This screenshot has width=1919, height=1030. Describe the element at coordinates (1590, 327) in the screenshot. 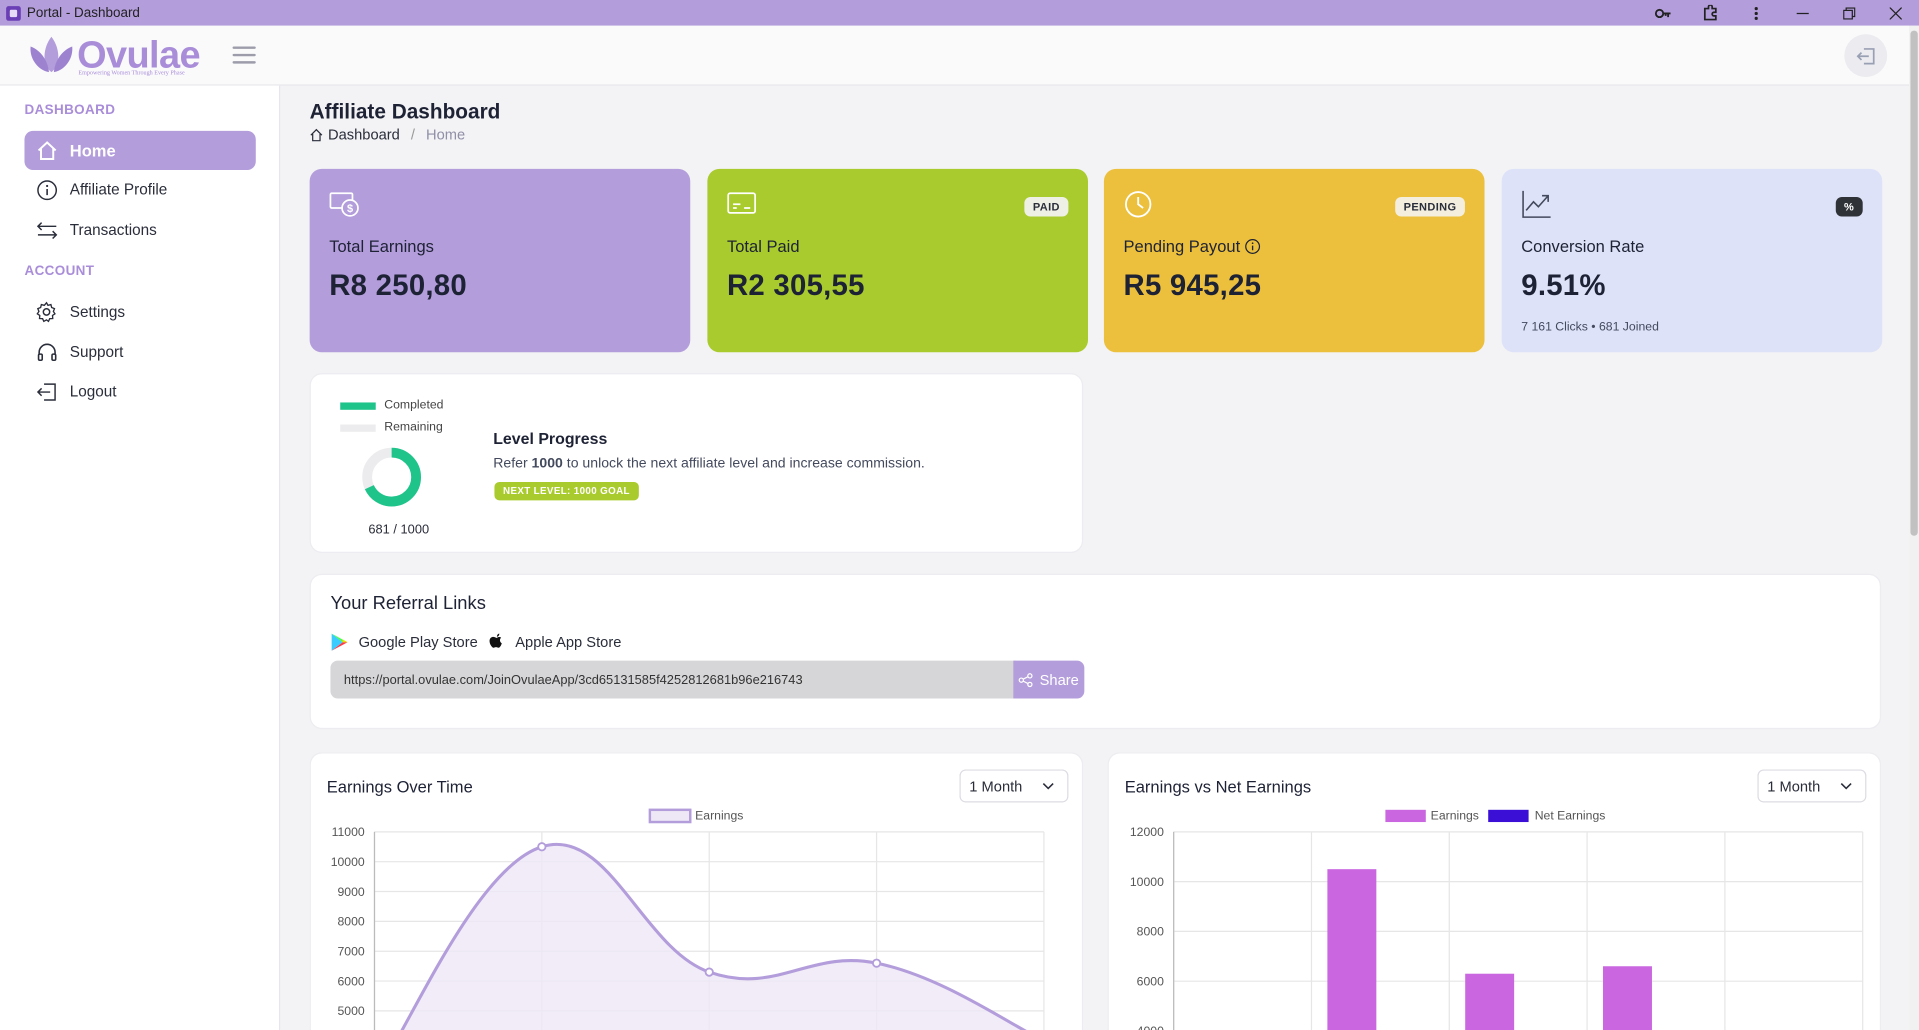

I see `card-subtext: 7 161 Clicks • 681 Joined` at that location.